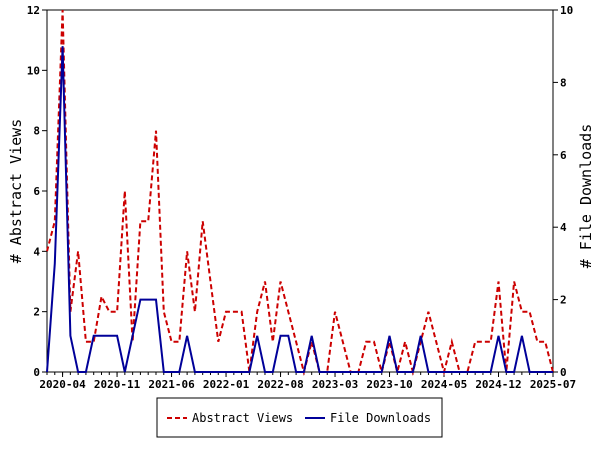 The image size is (600, 450). Describe the element at coordinates (36, 131) in the screenshot. I see `left-tick-label: 8` at that location.